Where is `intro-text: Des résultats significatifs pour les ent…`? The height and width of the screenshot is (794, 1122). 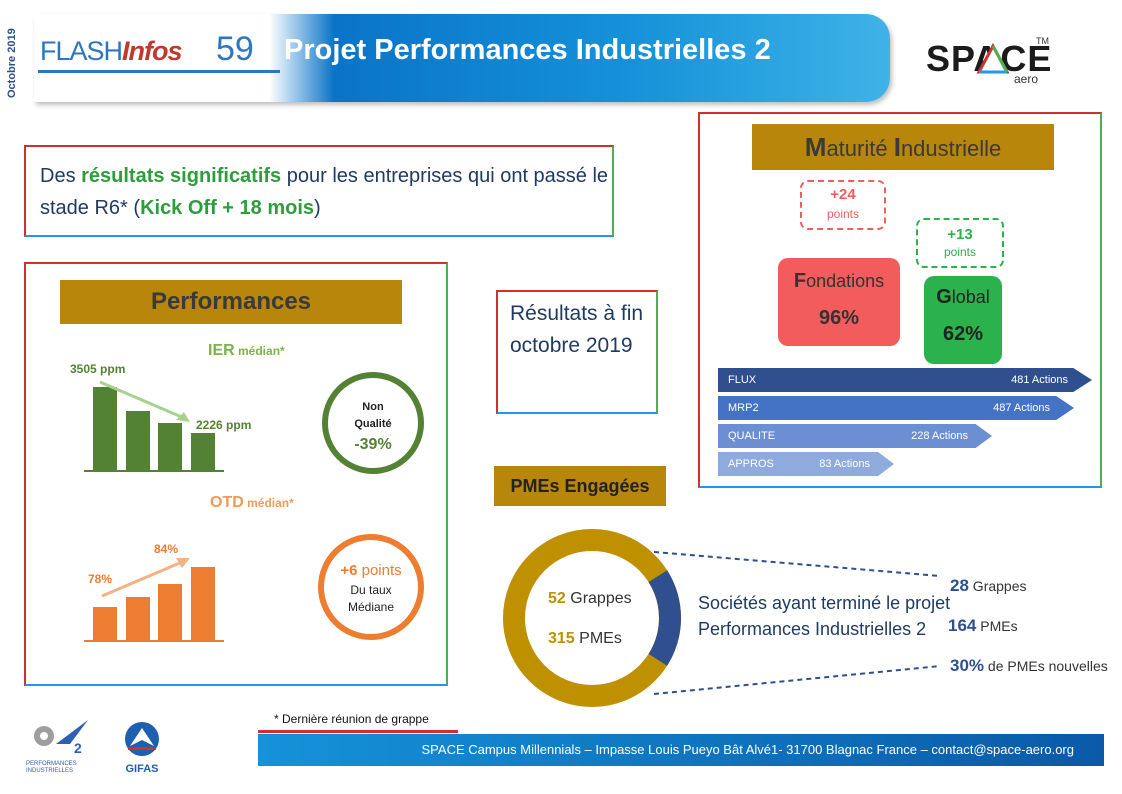 intro-text: Des résultats significatifs pour les ent… is located at coordinates (325, 192).